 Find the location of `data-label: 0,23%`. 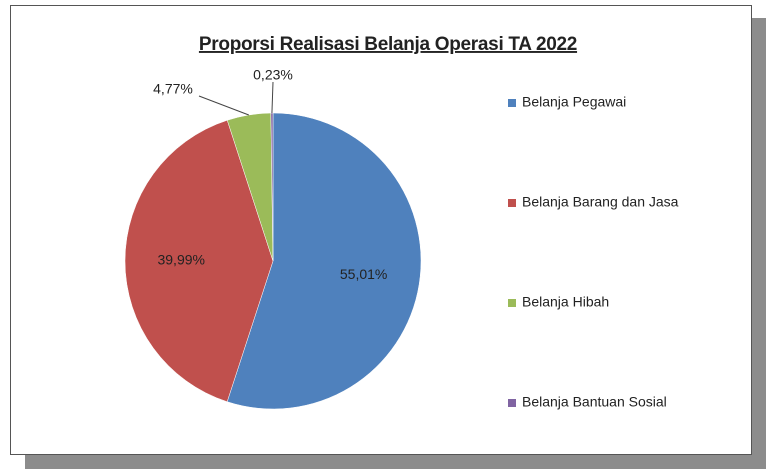

data-label: 0,23% is located at coordinates (273, 75).